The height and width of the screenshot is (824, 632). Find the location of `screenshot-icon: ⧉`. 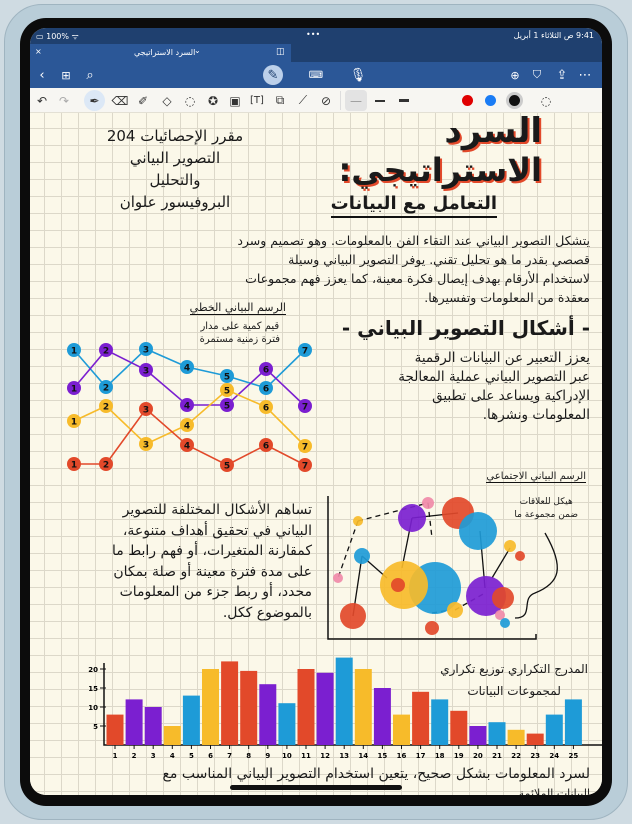

screenshot-icon: ⧉ is located at coordinates (280, 100).